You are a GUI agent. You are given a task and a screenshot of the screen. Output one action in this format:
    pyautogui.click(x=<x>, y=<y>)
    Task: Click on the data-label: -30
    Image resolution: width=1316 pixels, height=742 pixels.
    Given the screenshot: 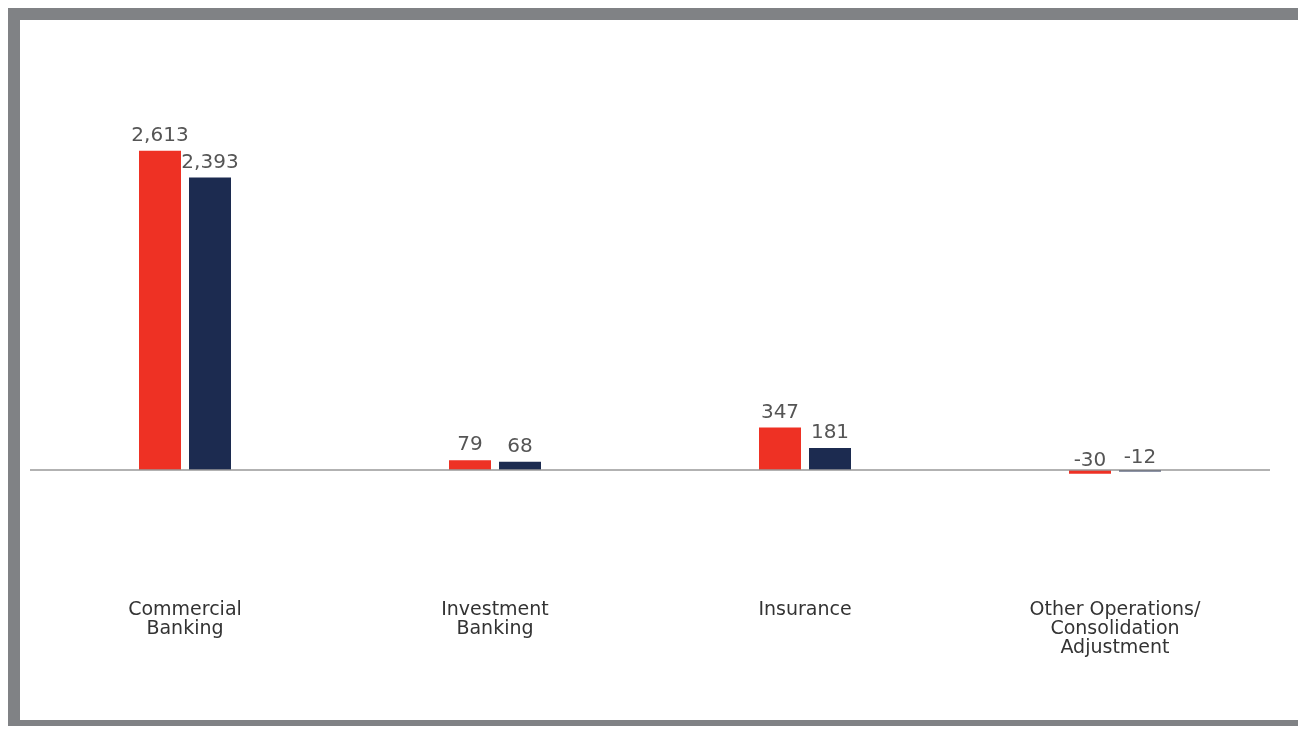 What is the action you would take?
    pyautogui.click(x=1090, y=458)
    